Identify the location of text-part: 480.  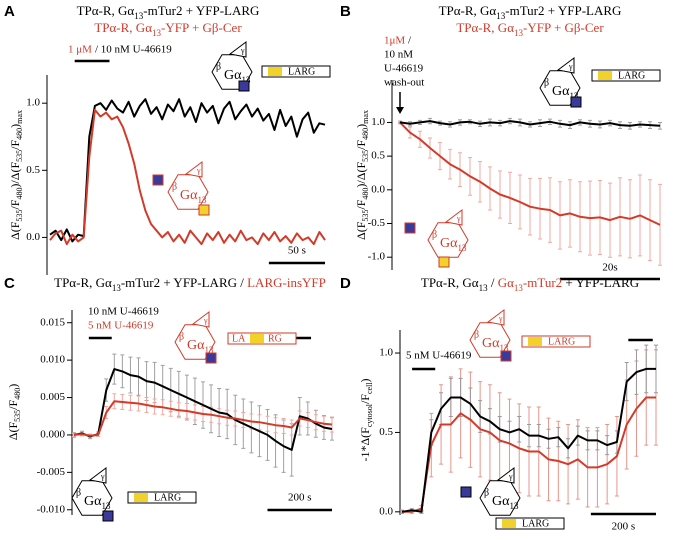
(365, 134).